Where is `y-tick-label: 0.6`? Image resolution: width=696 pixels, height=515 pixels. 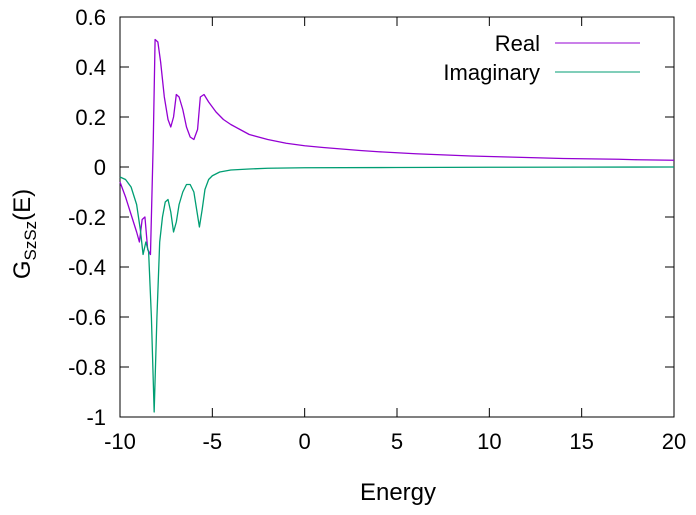
y-tick-label: 0.6 is located at coordinates (90, 17).